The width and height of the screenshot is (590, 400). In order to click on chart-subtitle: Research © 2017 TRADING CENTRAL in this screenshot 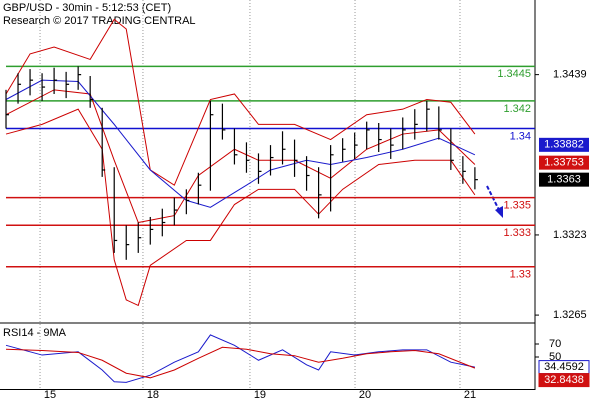, I will do `click(99, 21)`.